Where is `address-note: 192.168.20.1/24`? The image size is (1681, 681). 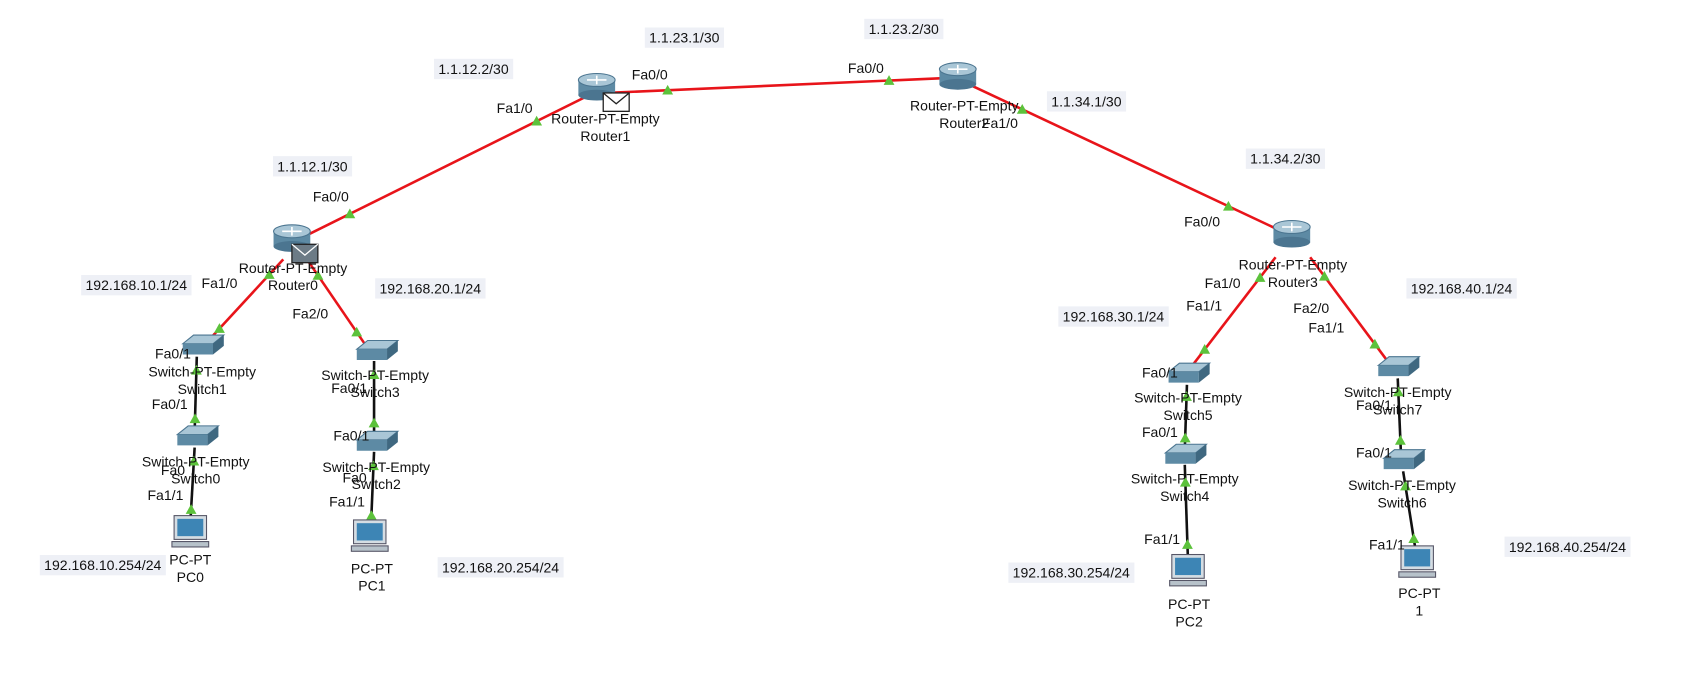 address-note: 192.168.20.1/24 is located at coordinates (431, 288).